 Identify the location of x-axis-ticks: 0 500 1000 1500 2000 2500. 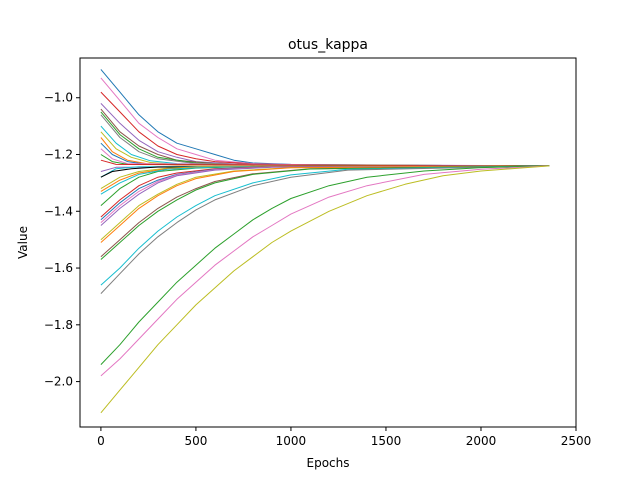
(344, 437).